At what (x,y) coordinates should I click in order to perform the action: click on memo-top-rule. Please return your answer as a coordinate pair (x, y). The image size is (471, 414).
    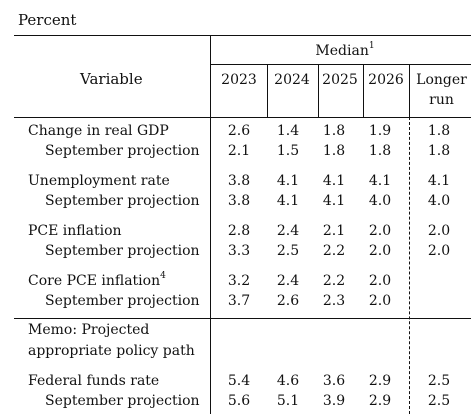
    Looking at the image, I should click on (242, 318).